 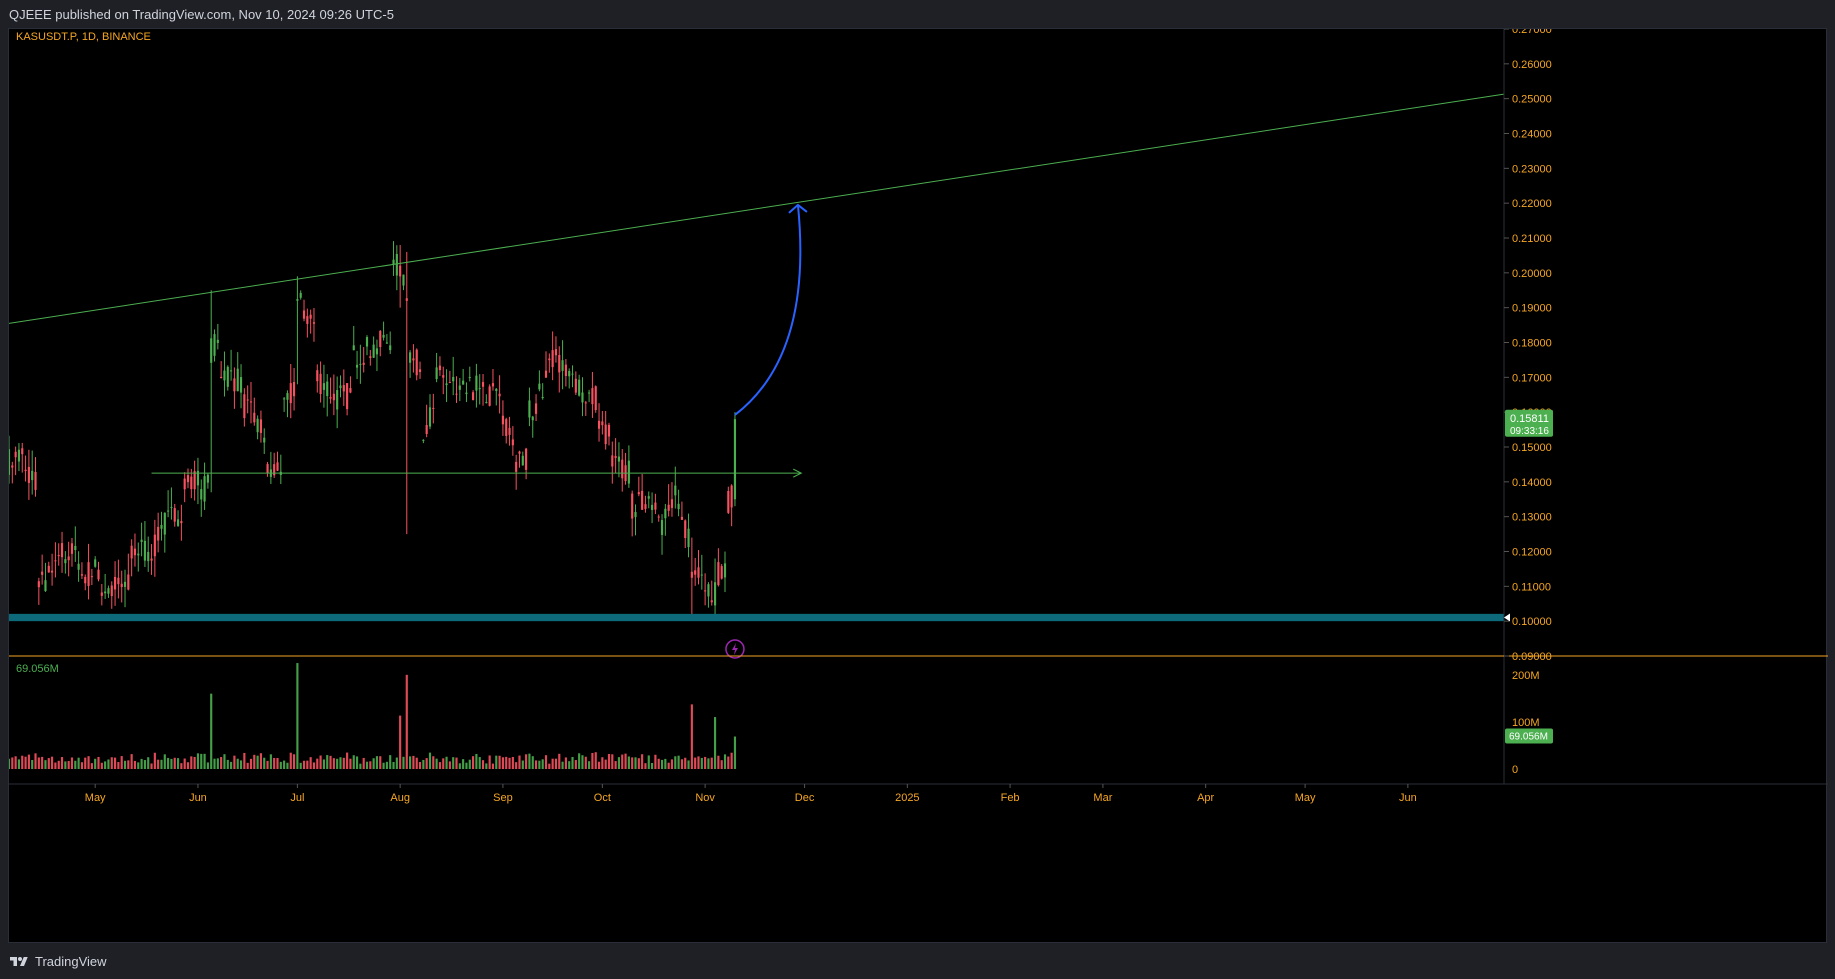 I want to click on time-tick-label: Jun, so click(x=1408, y=798).